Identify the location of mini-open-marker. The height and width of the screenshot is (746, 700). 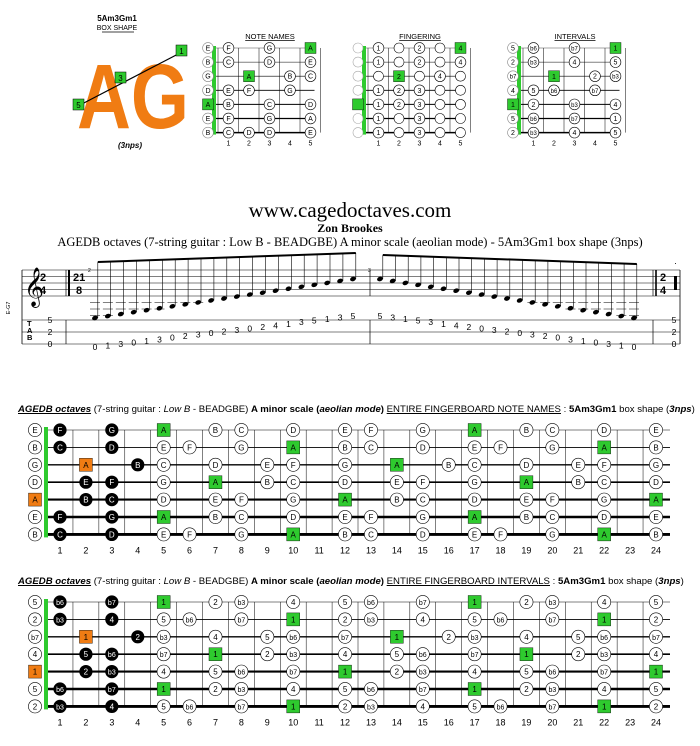
(358, 90).